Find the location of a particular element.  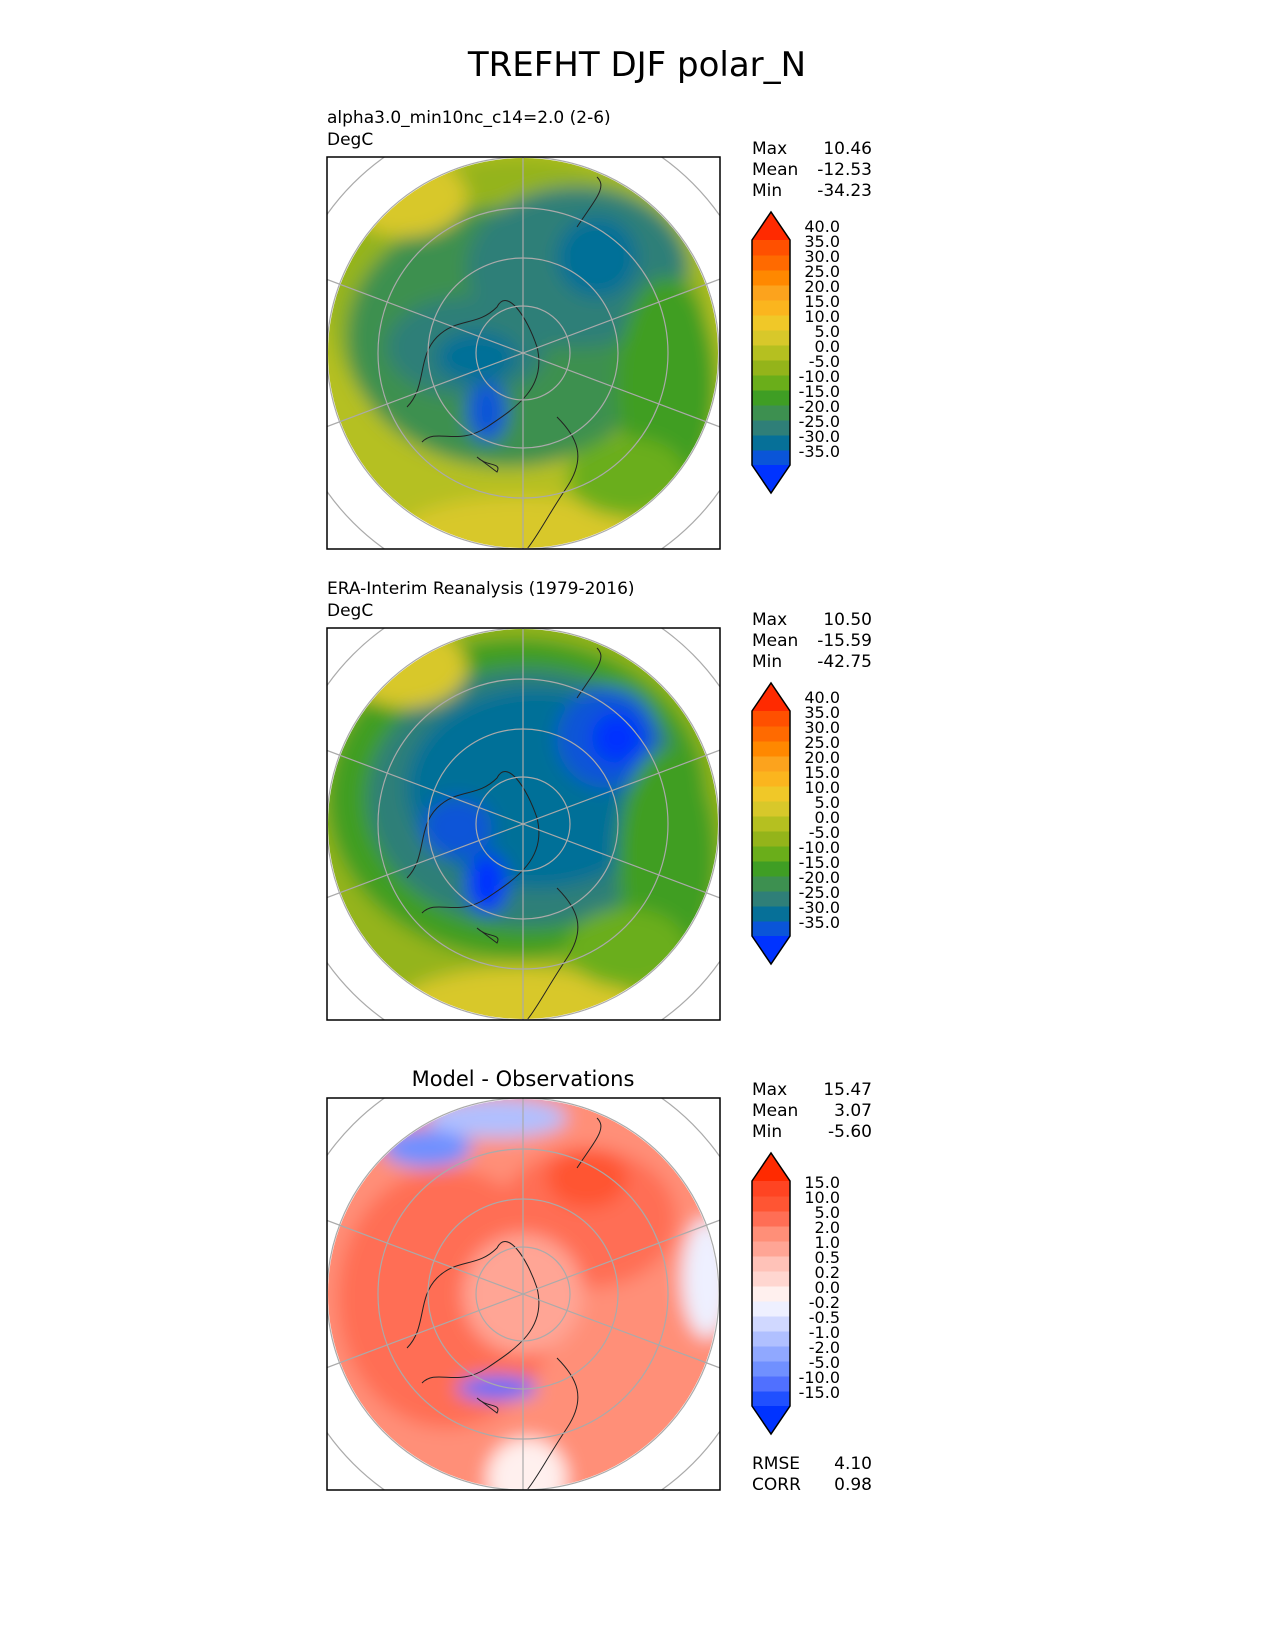

colorbar-tick-label: 10.0 is located at coordinates (822, 787).